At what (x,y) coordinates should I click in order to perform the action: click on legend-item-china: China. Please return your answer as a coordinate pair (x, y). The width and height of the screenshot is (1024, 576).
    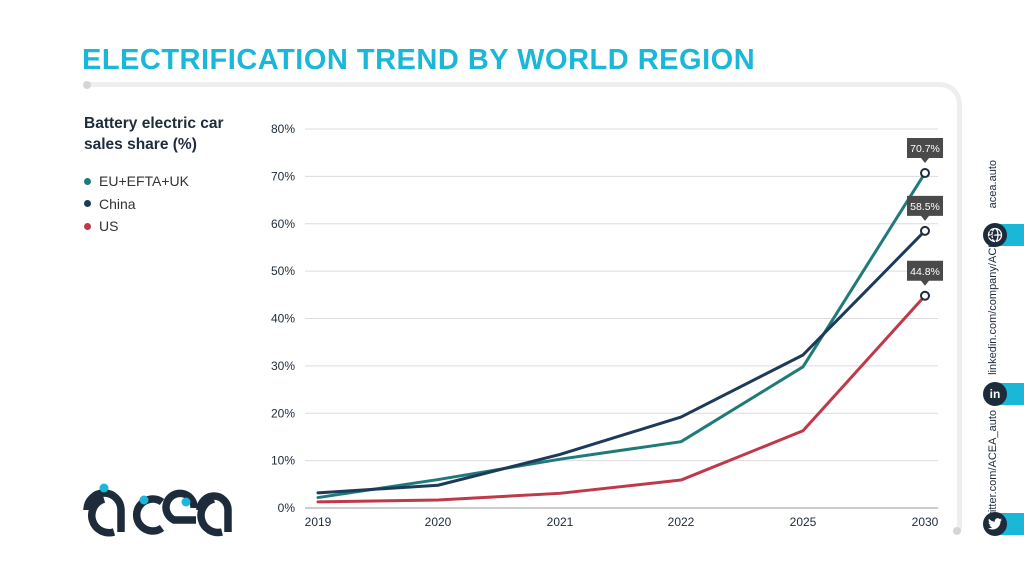
    Looking at the image, I should click on (136, 204).